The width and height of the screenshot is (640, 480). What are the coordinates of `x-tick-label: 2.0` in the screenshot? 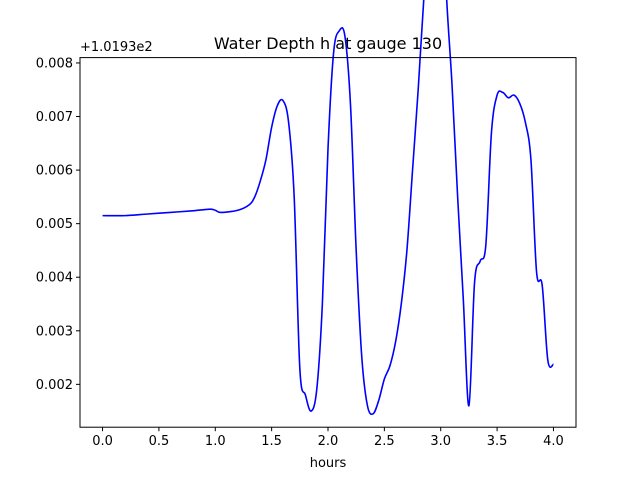 It's located at (328, 441).